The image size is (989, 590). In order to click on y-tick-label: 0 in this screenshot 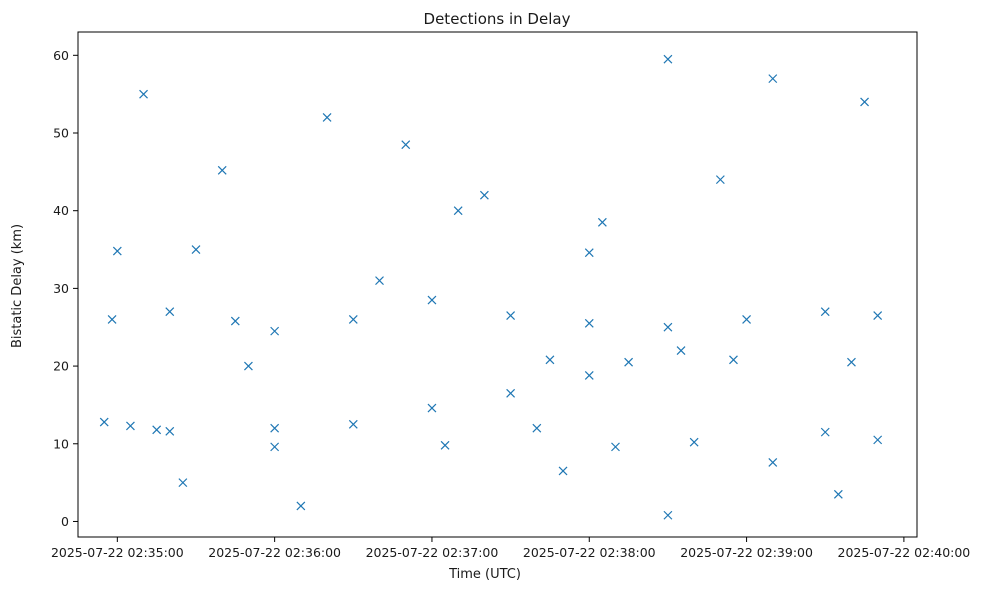, I will do `click(65, 521)`.